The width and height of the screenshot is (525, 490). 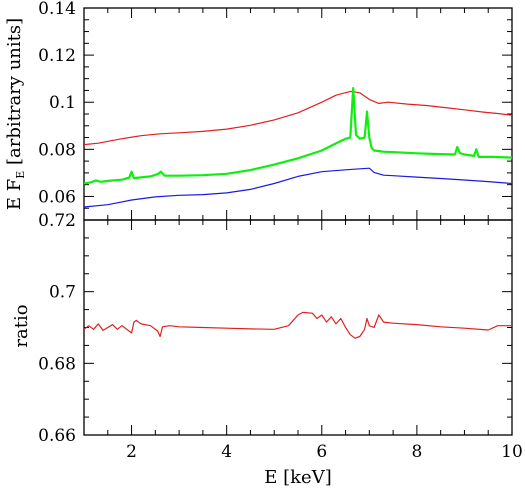 What do you see at coordinates (226, 452) in the screenshot?
I see `ratio-x-tick-label: 4` at bounding box center [226, 452].